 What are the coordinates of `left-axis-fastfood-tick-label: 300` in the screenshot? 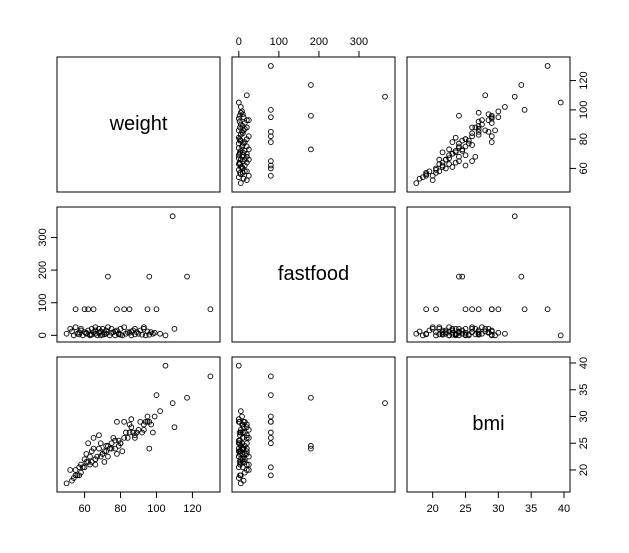 It's located at (43, 237).